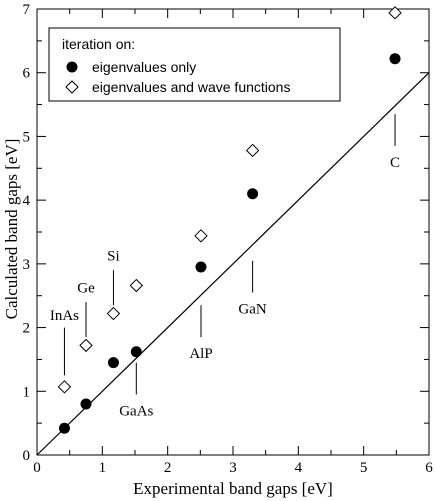 This screenshot has width=436, height=501. I want to click on legend-box, so click(194, 64).